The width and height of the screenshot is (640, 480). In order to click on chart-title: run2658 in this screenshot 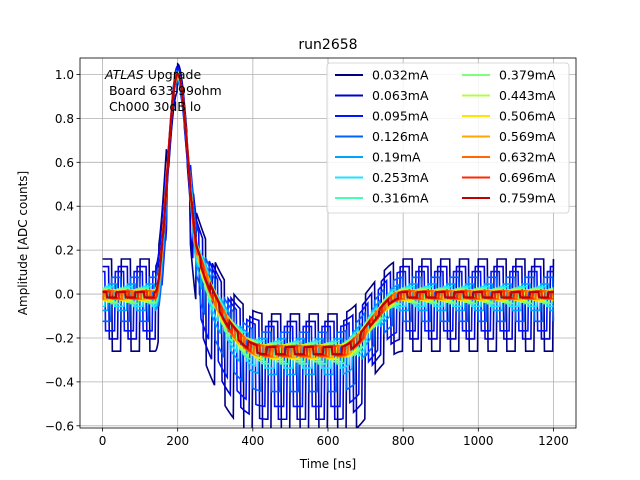, I will do `click(327, 45)`.